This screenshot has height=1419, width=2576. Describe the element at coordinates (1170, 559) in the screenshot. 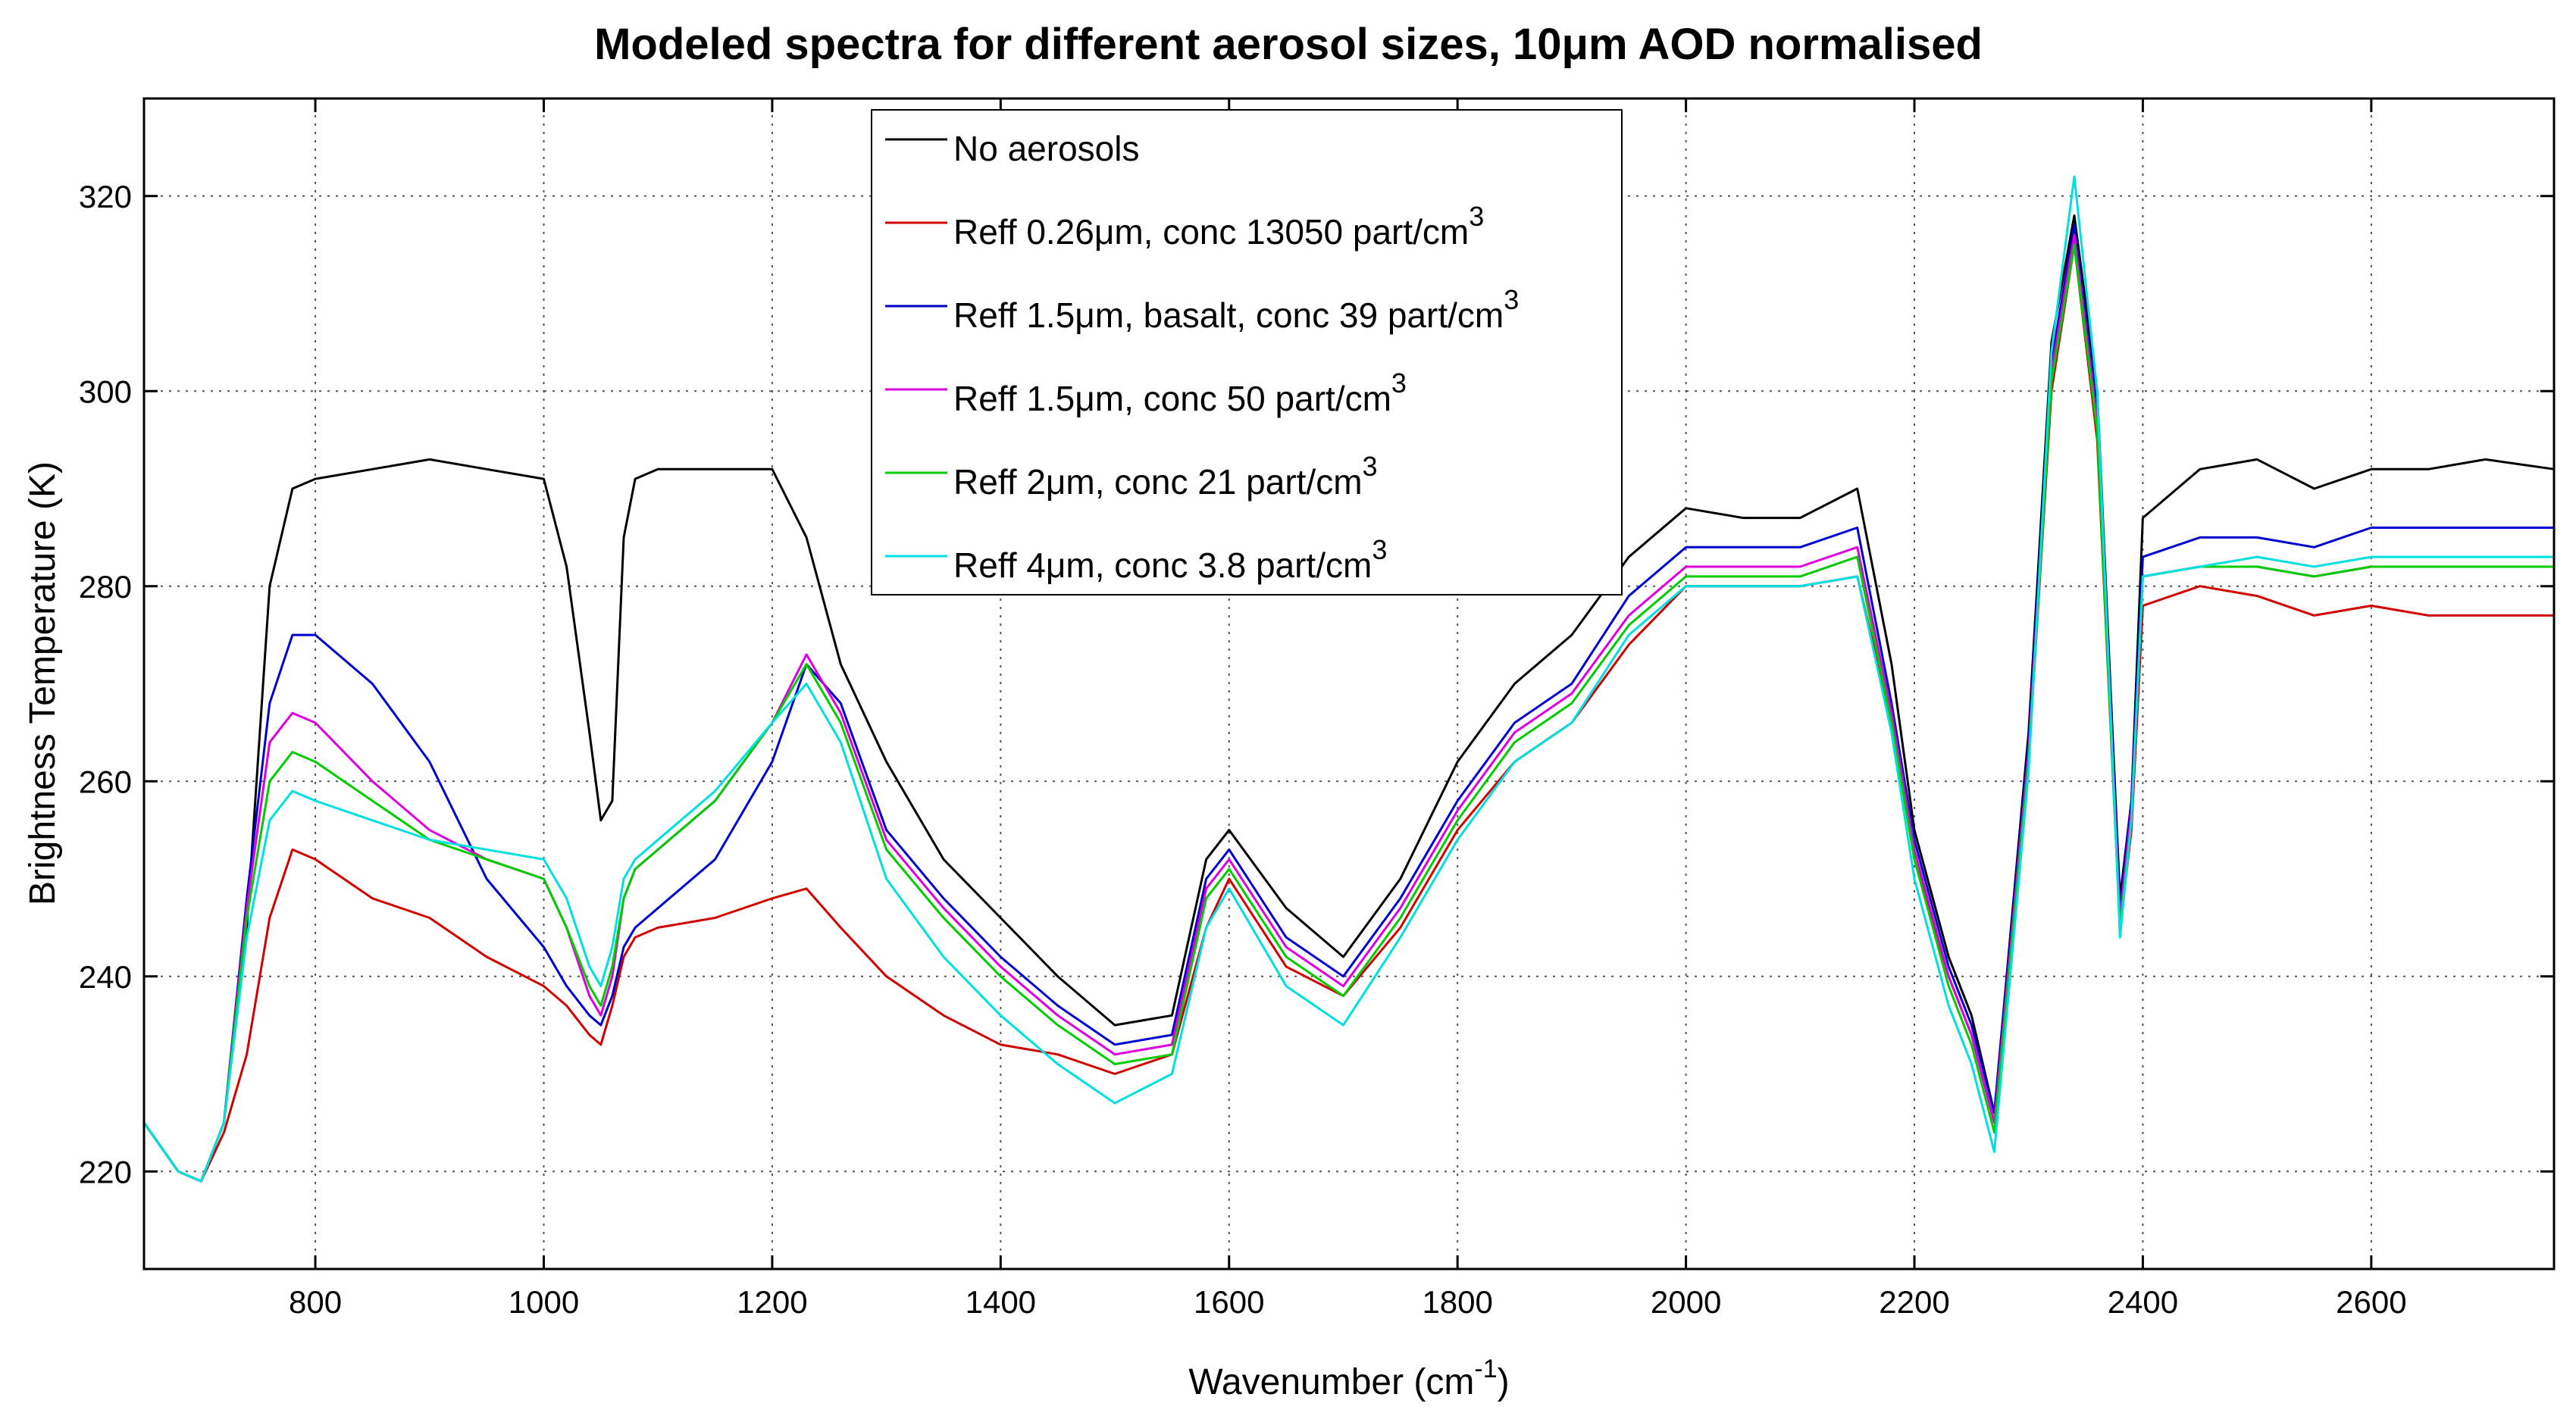

I see `legend-label-5: Reff 4μm, conc 3.8 part/cm3` at that location.